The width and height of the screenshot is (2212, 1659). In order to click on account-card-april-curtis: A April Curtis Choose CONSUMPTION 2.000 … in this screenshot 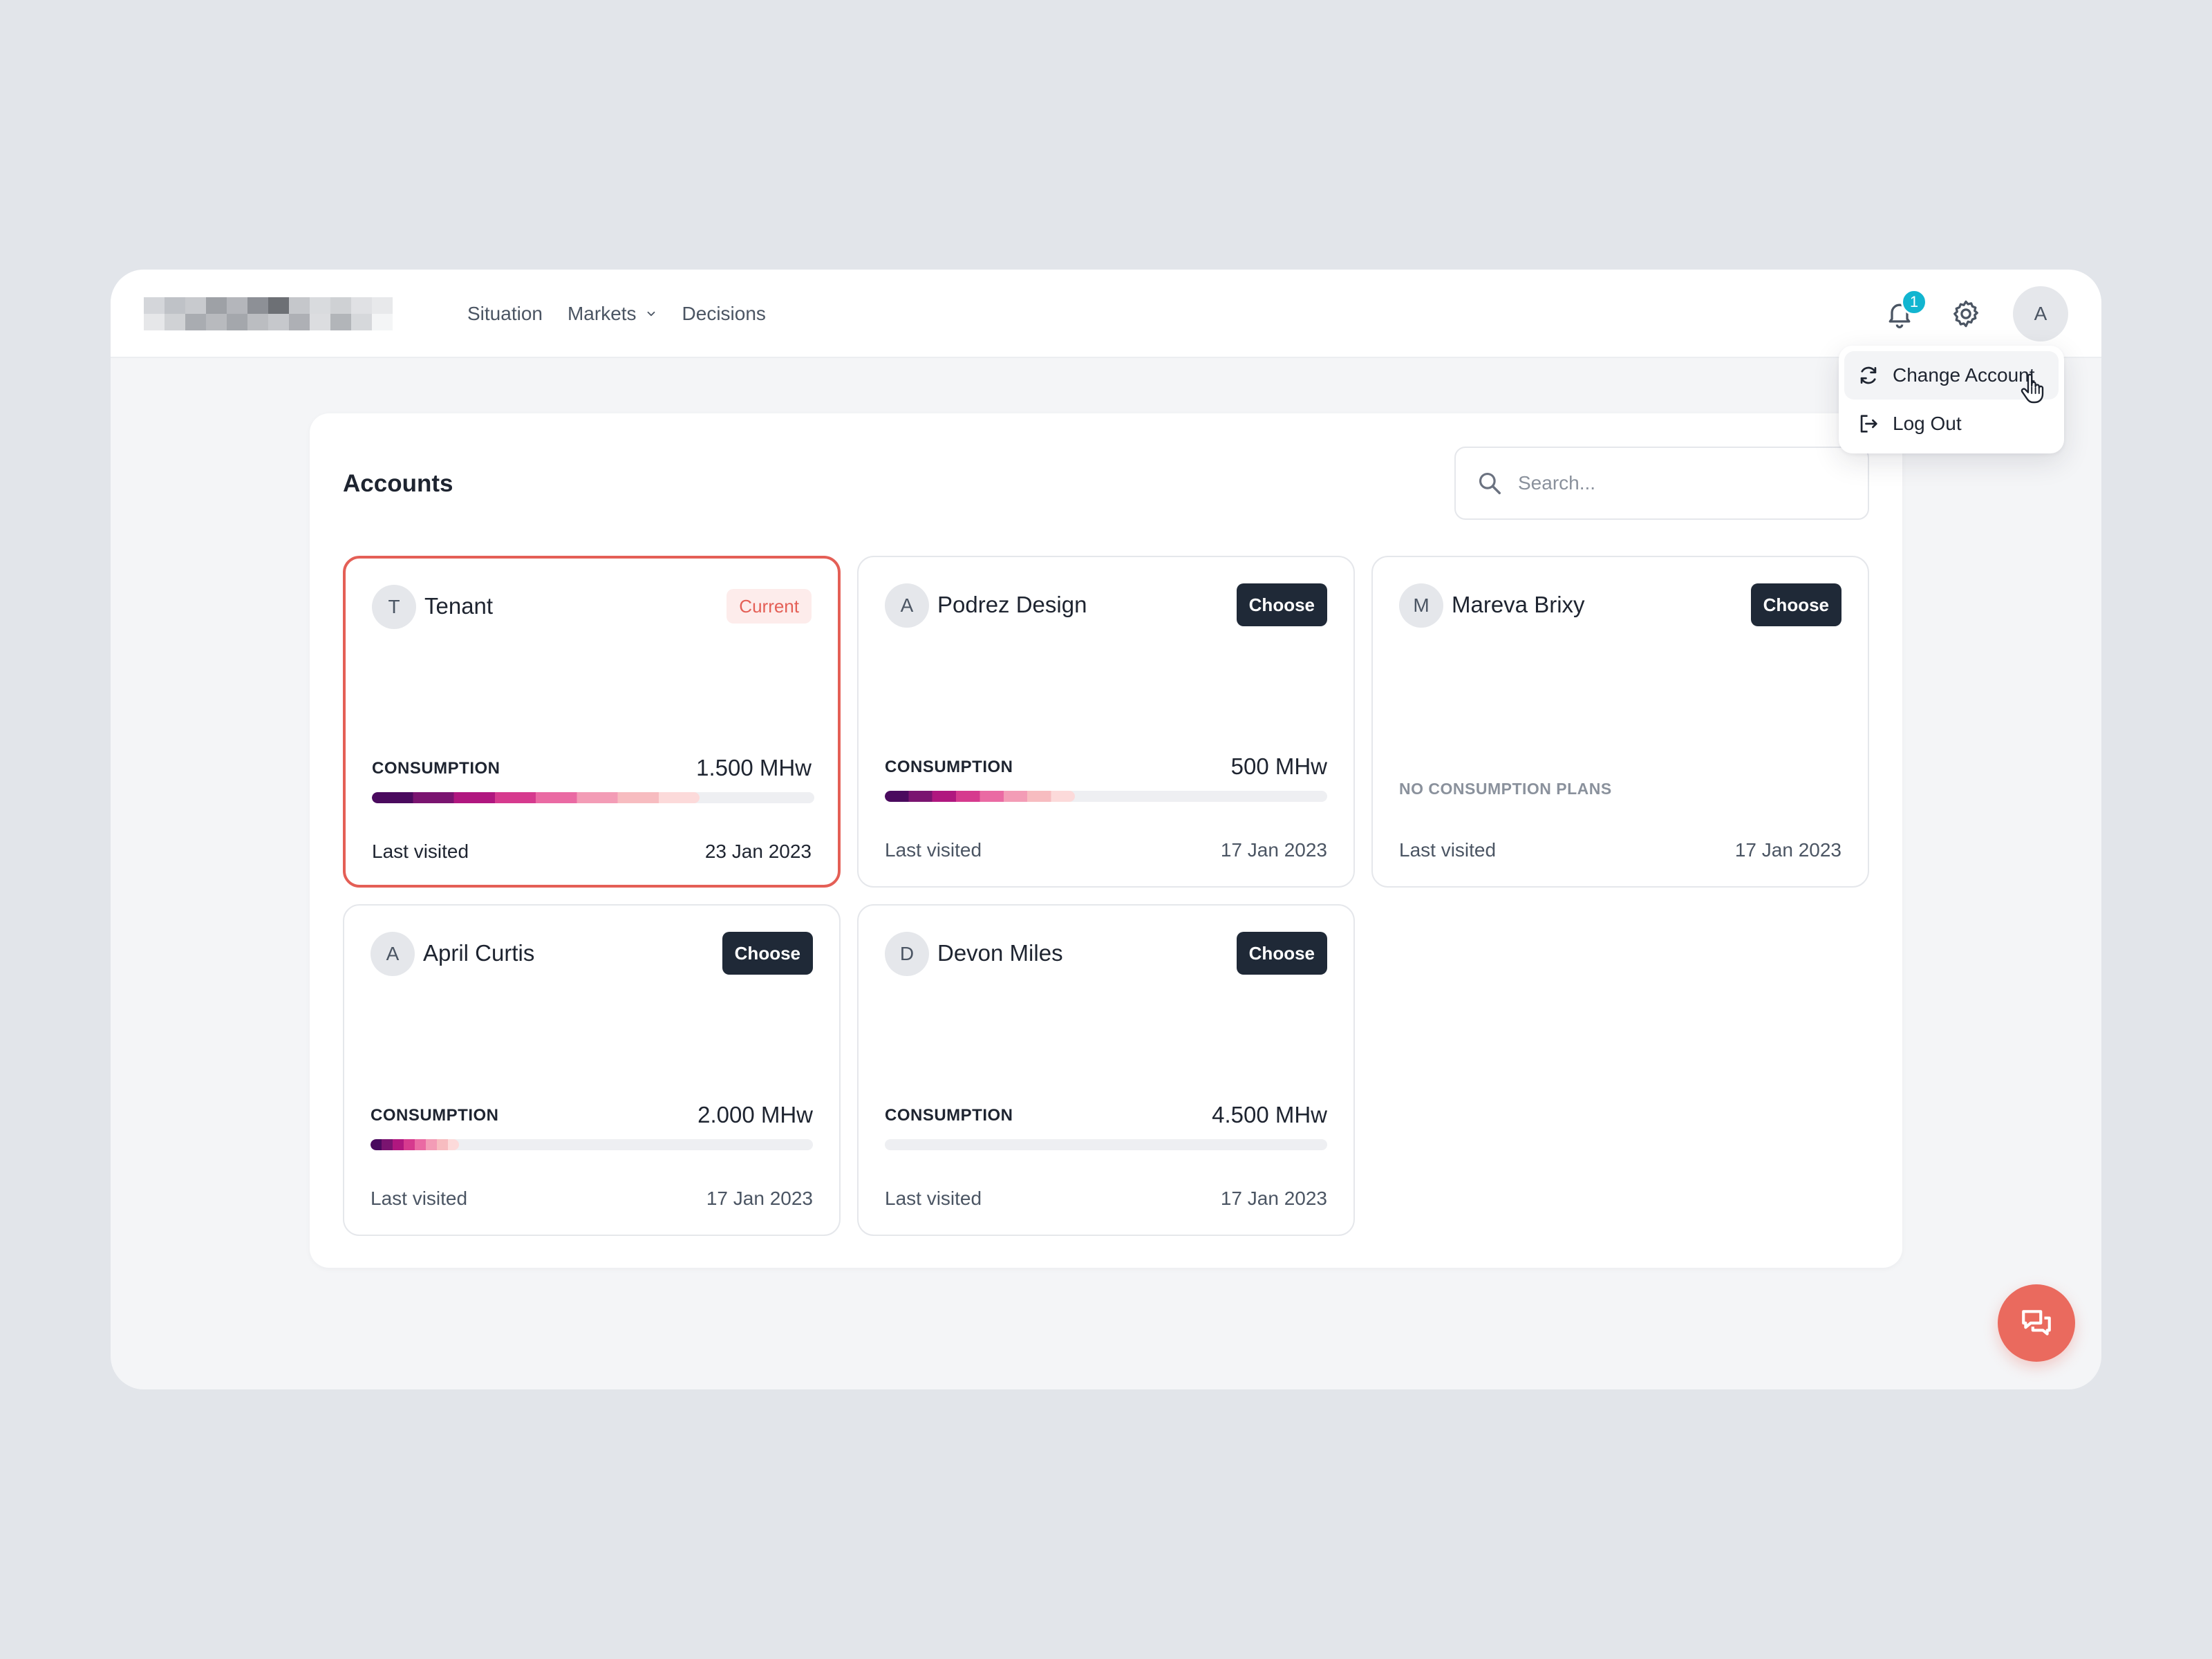, I will do `click(592, 1070)`.